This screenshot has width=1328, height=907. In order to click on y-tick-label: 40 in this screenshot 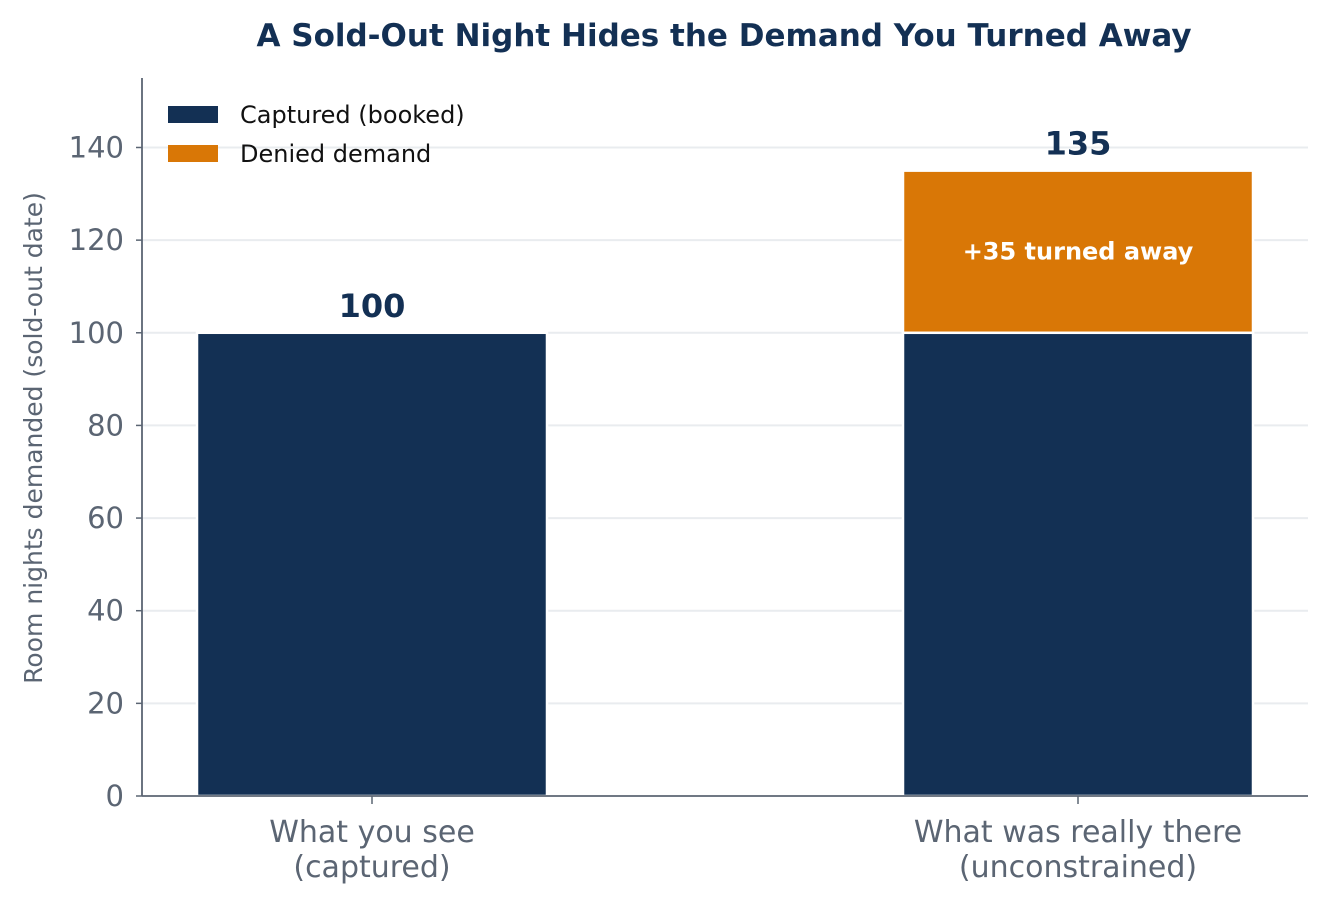, I will do `click(105, 611)`.